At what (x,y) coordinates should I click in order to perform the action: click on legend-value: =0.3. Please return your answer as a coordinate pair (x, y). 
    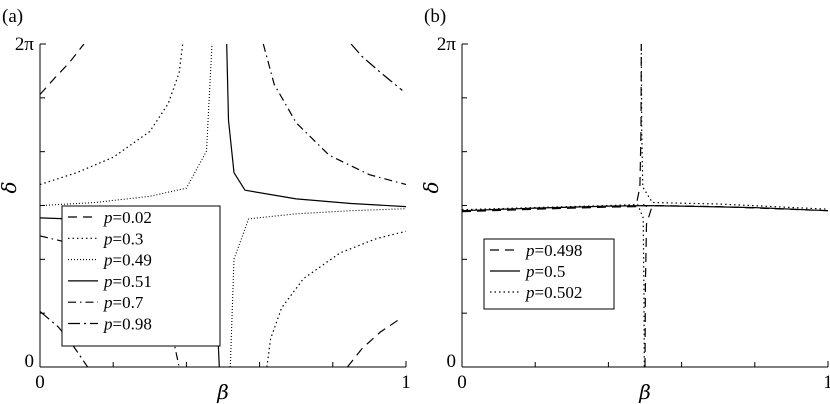
    Looking at the image, I should click on (128, 238).